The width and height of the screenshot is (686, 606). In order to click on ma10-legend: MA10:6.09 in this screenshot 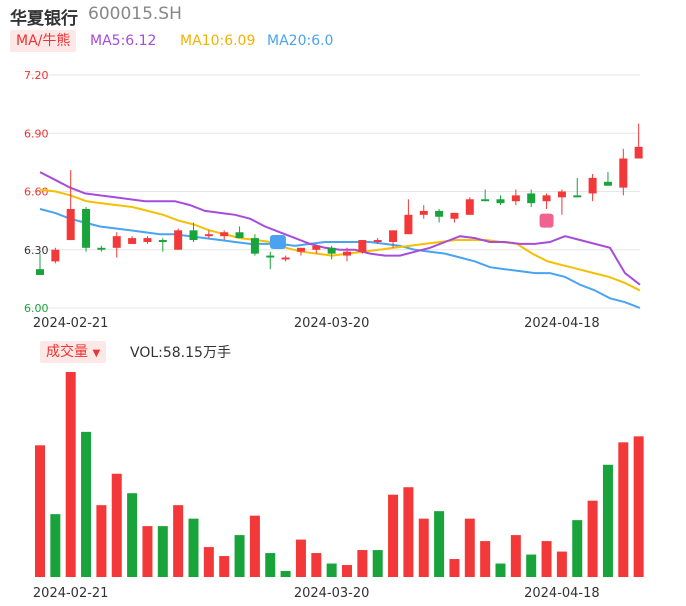, I will do `click(218, 41)`.